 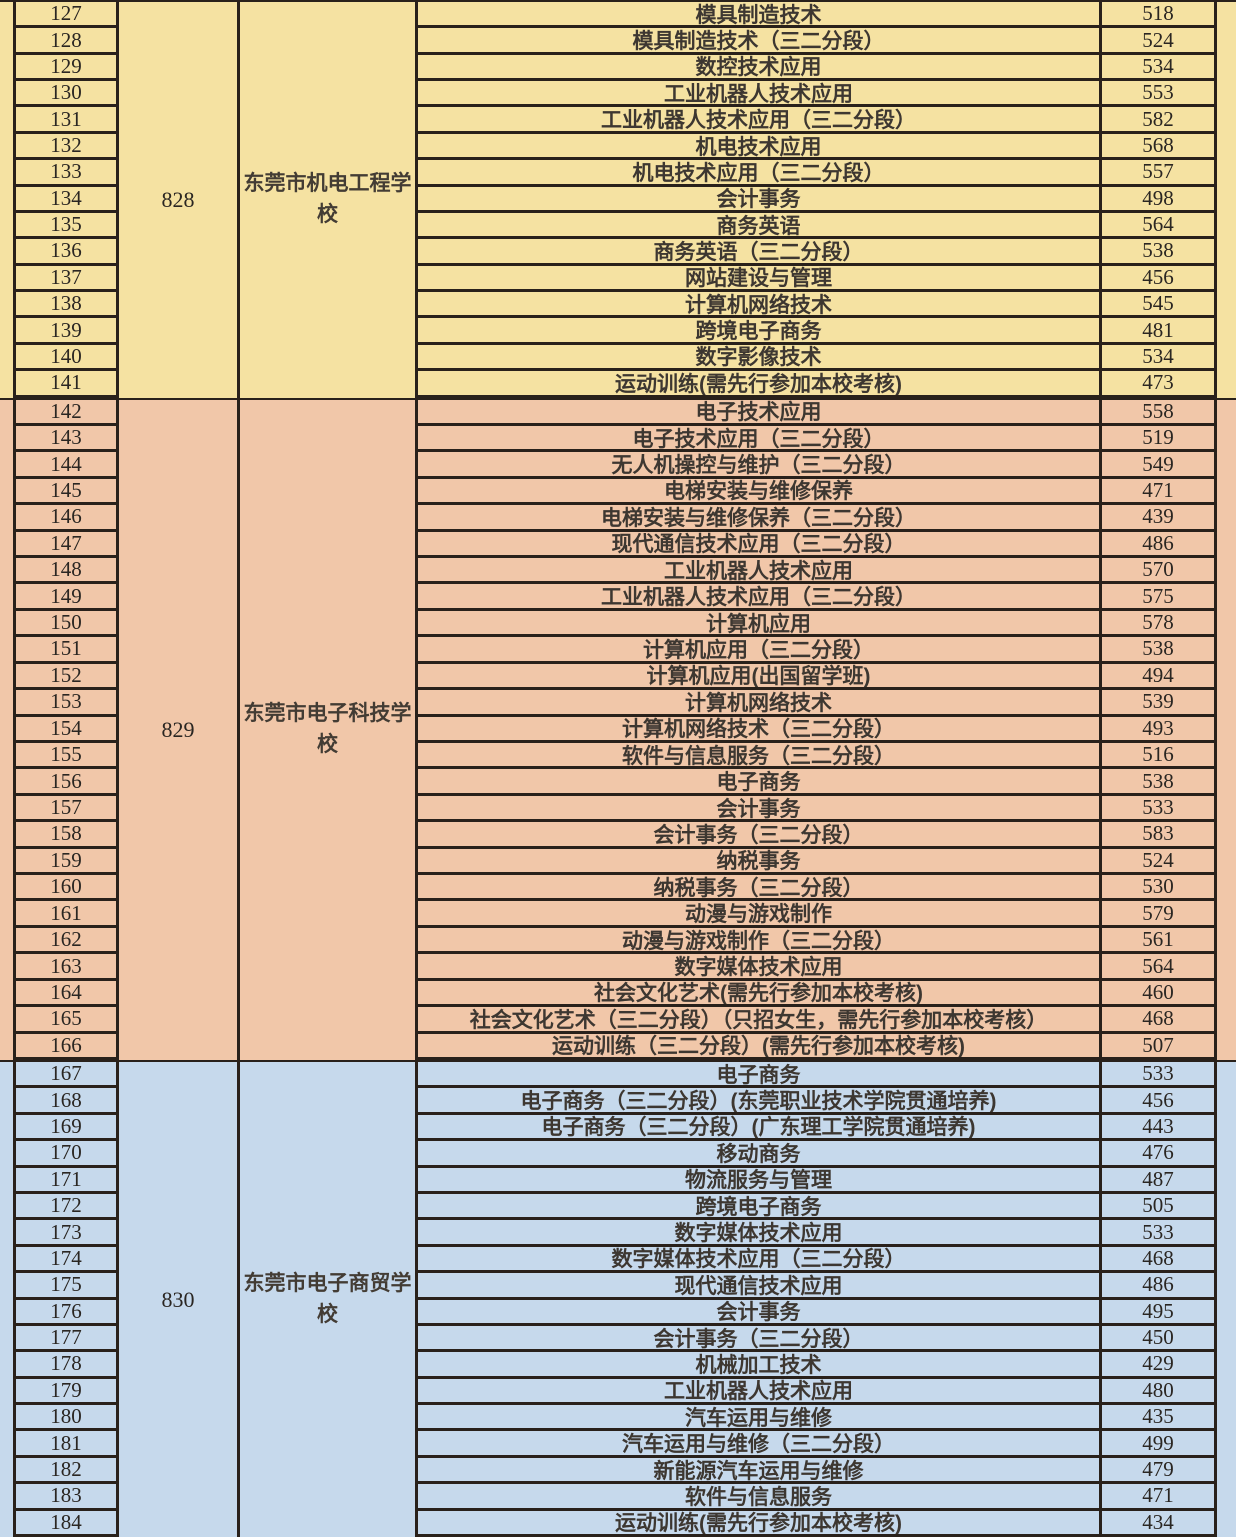 I want to click on row-number-cell: 174, so click(x=66, y=1260).